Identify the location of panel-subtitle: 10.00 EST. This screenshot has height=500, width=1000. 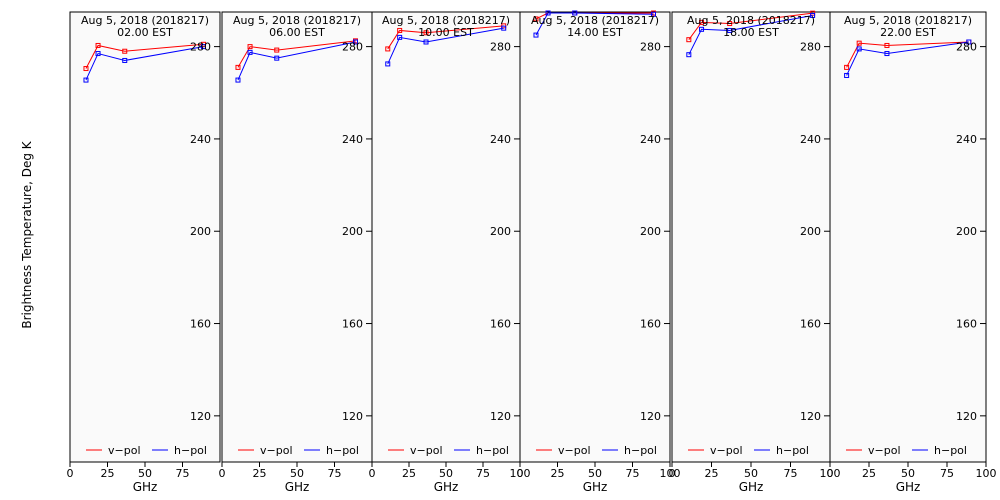
(446, 32).